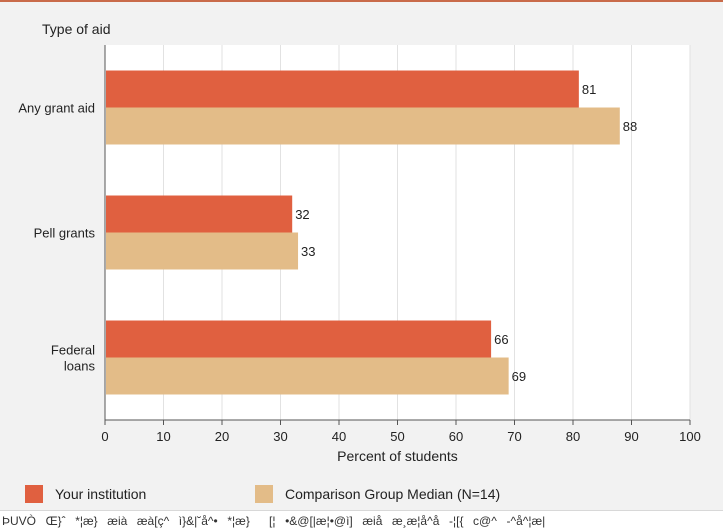 Image resolution: width=723 pixels, height=531 pixels. Describe the element at coordinates (361, 1) in the screenshot. I see `top-rule` at that location.